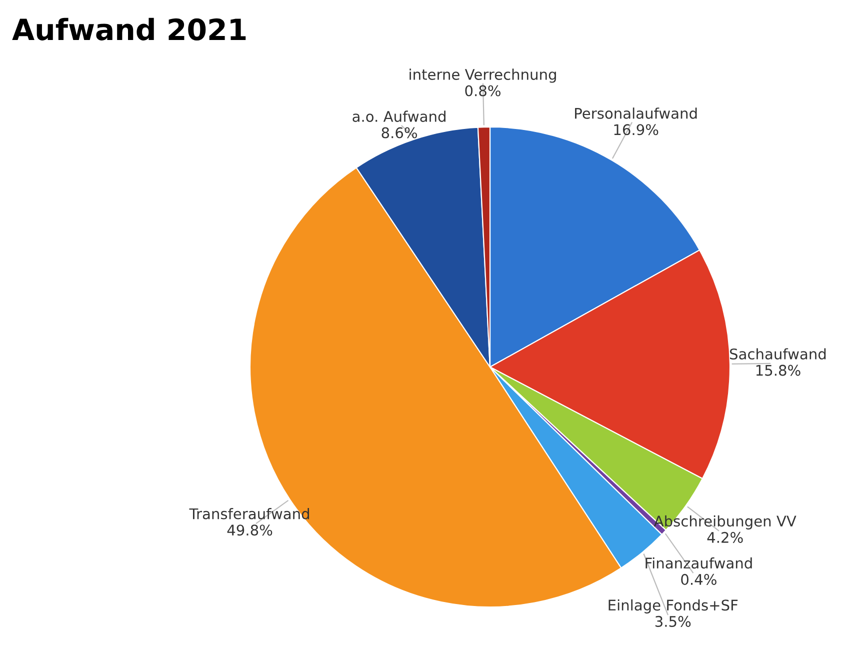  I want to click on data-label: 16.9%, so click(636, 130).